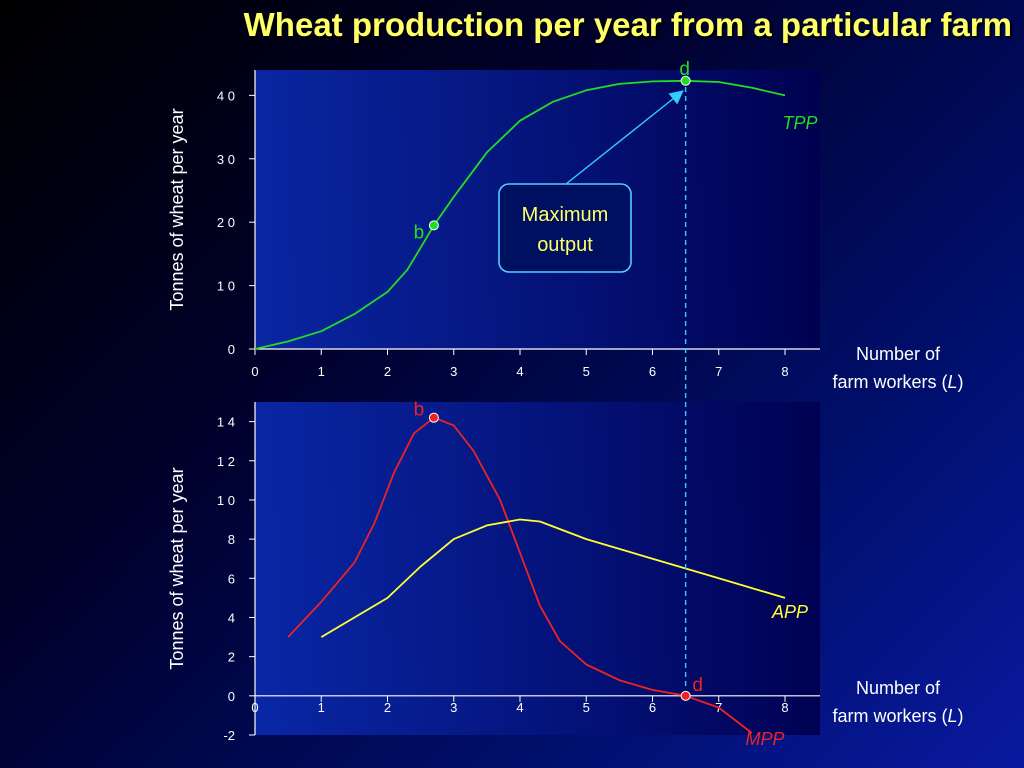  What do you see at coordinates (624, 137) in the screenshot?
I see `max-output-arrow` at bounding box center [624, 137].